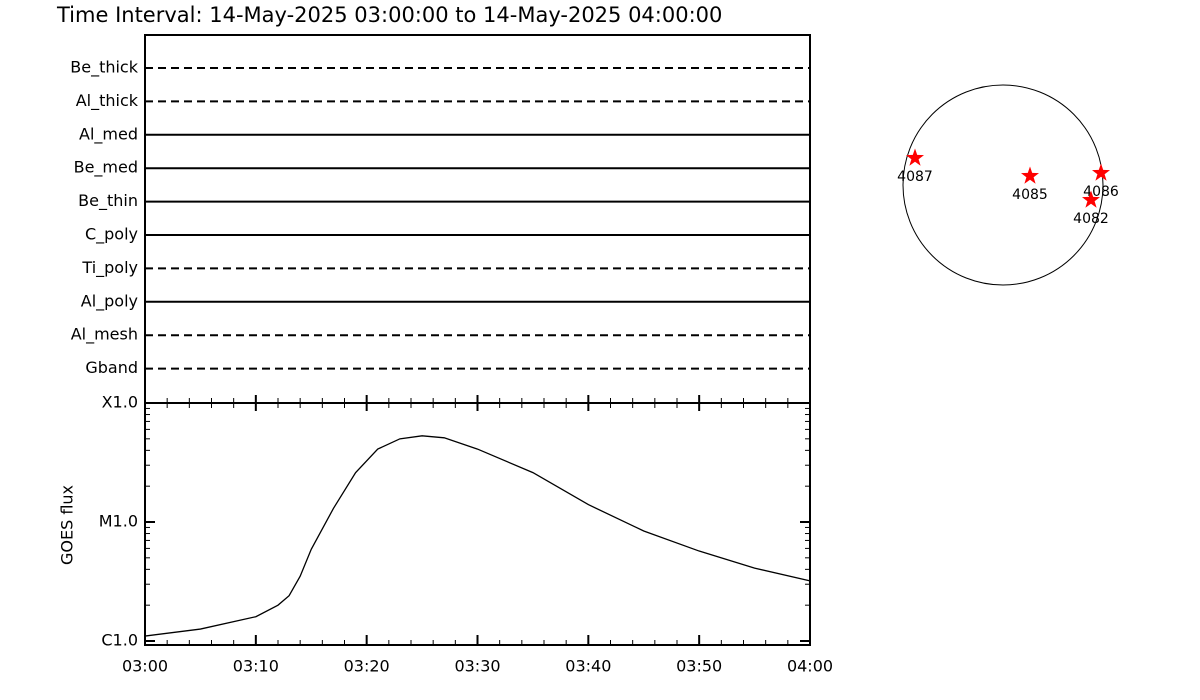  What do you see at coordinates (109, 301) in the screenshot?
I see `filter-label: Al_poly` at bounding box center [109, 301].